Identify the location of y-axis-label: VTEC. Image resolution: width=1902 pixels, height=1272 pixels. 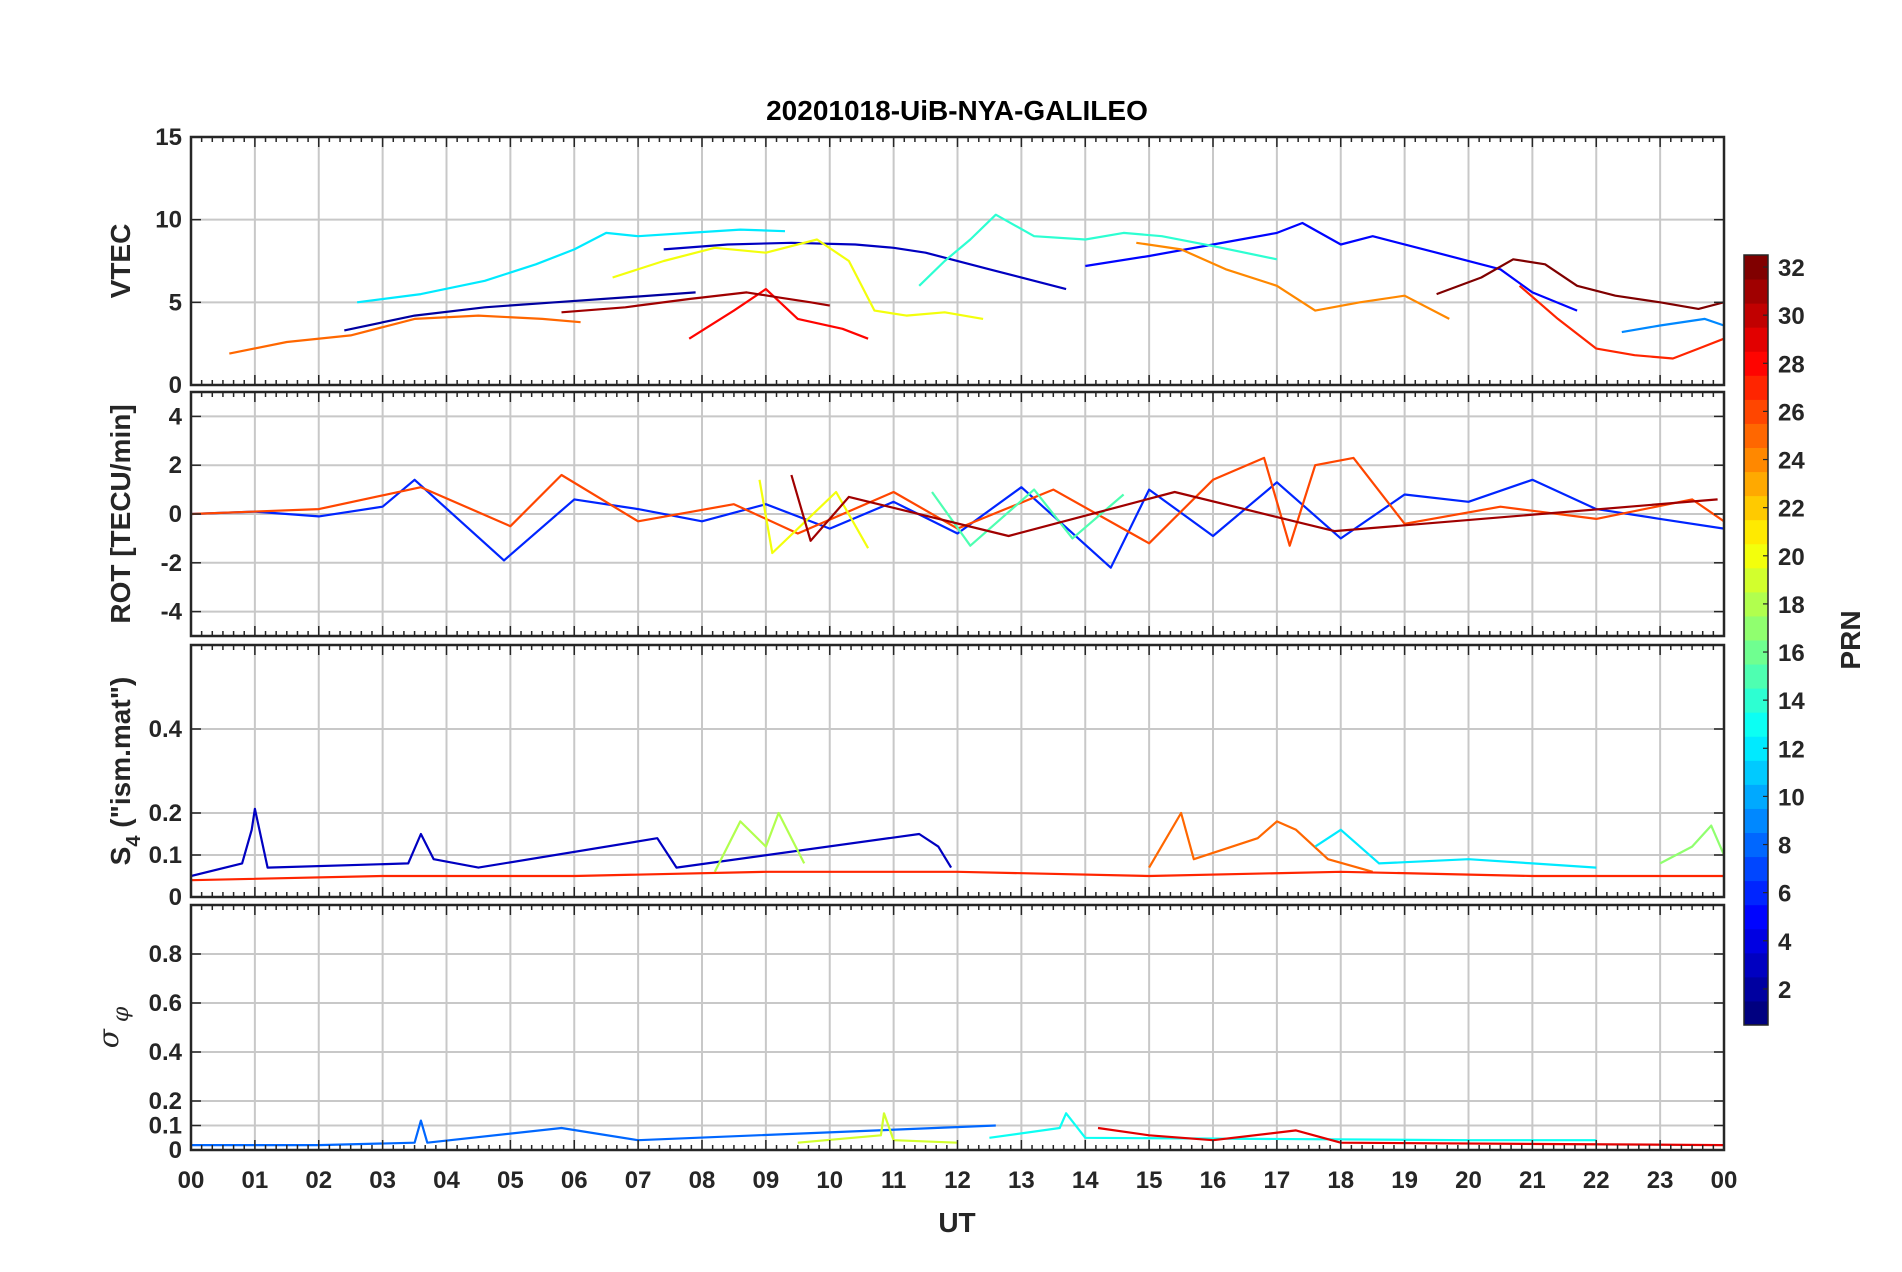
(120, 261).